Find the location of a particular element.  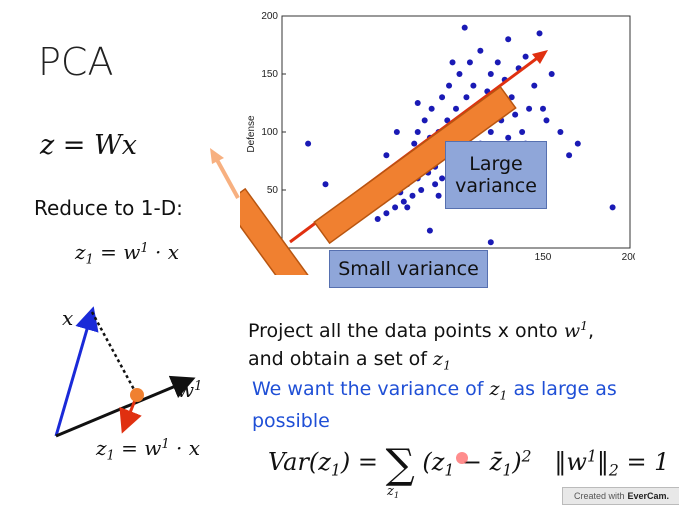

formula-var-close: ) = is located at coordinates (363, 461).